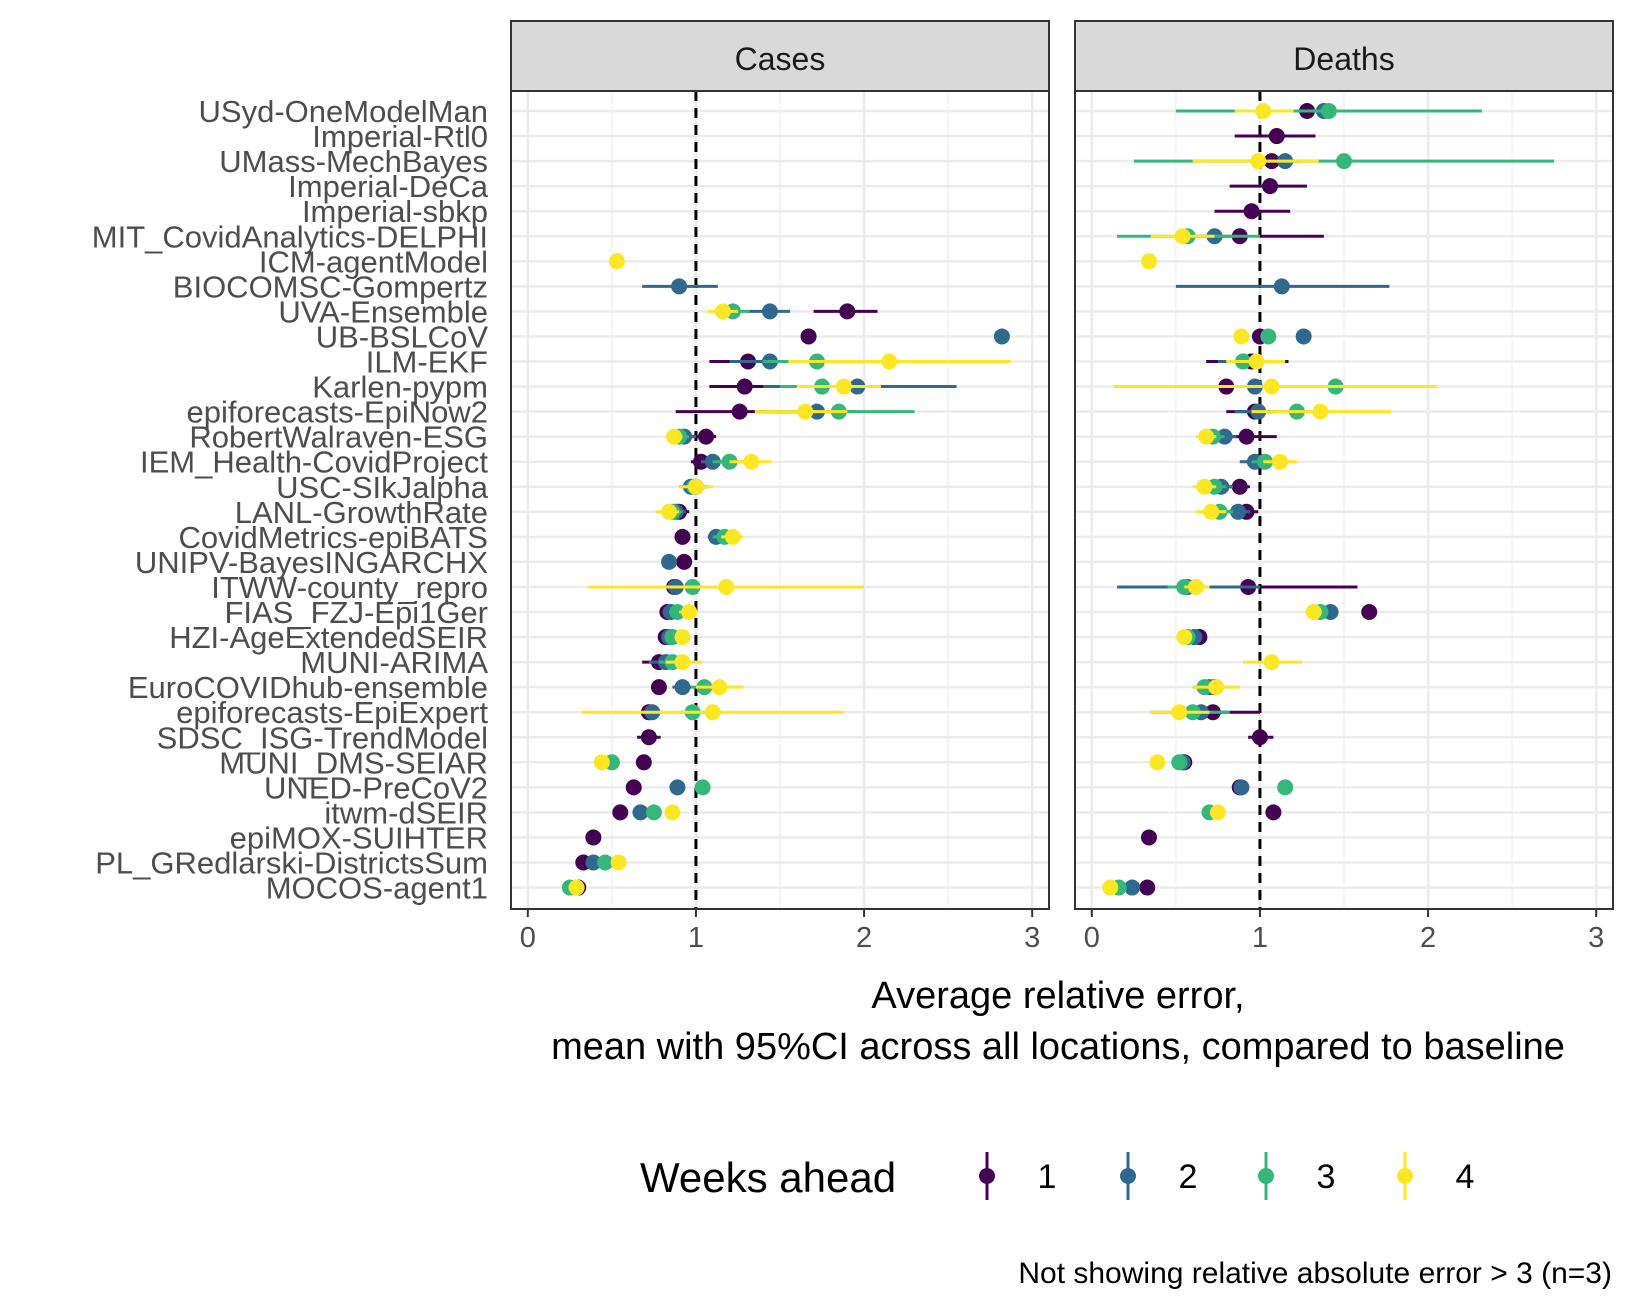 This screenshot has height=1312, width=1637. What do you see at coordinates (402, 336) in the screenshot?
I see `y-tick-label: UB-BSLCoV` at bounding box center [402, 336].